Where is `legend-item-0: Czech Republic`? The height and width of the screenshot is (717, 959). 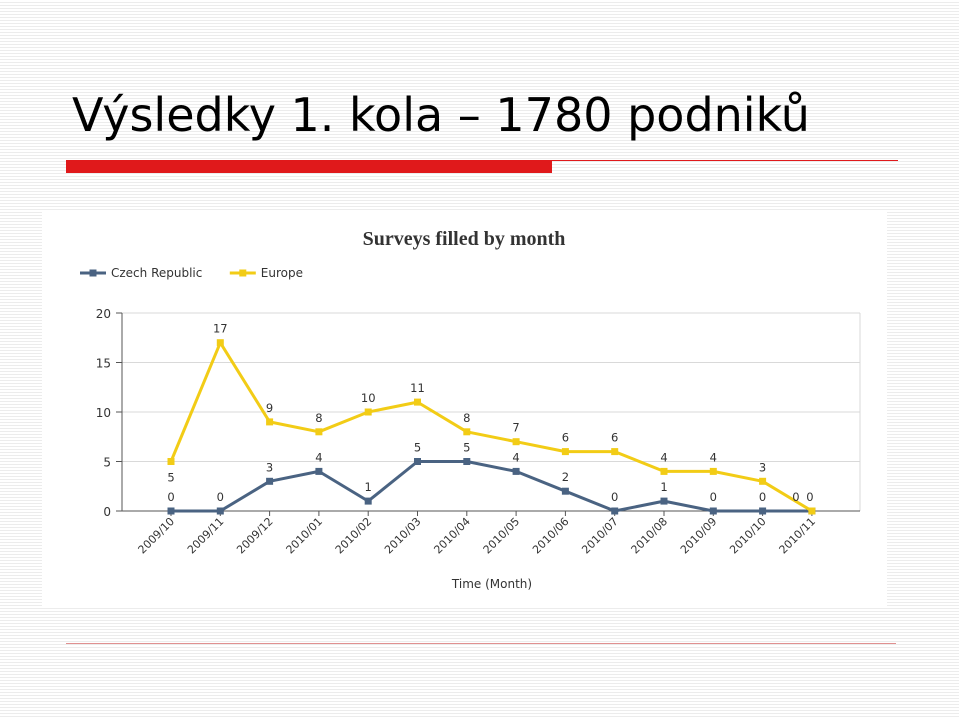 legend-item-0: Czech Republic is located at coordinates (141, 273).